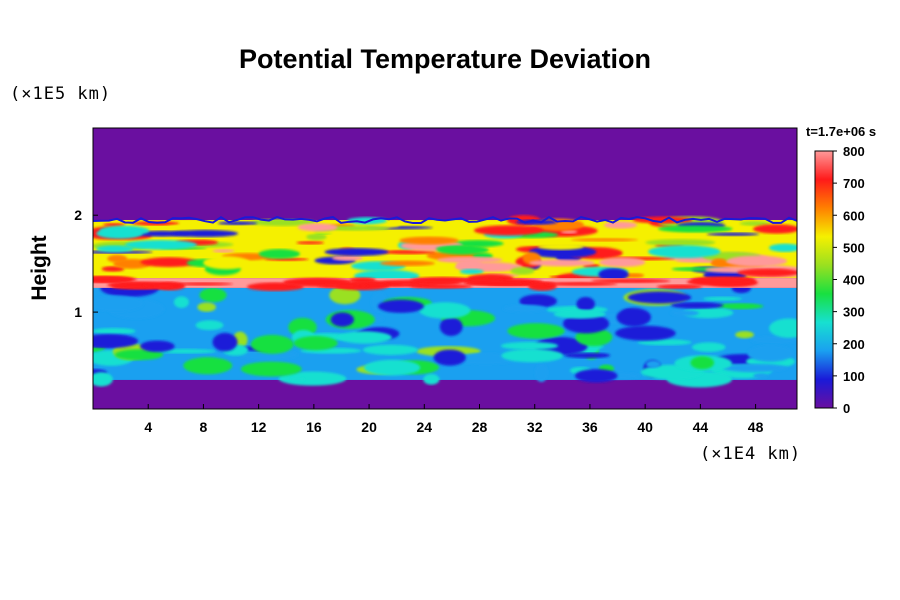 The height and width of the screenshot is (600, 900). What do you see at coordinates (314, 427) in the screenshot?
I see `x-tick-label: 16` at bounding box center [314, 427].